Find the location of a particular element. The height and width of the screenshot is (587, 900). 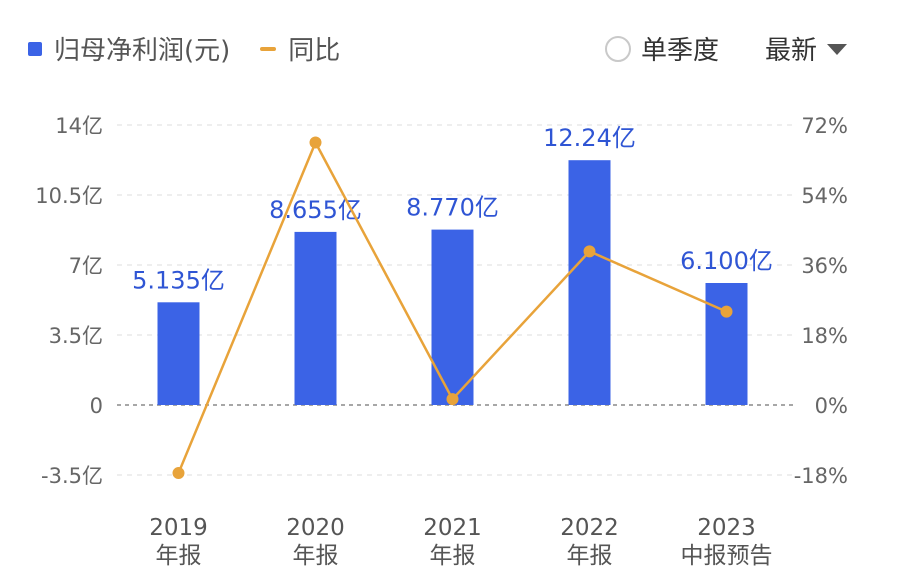

line-swatch-icon is located at coordinates (268, 48).